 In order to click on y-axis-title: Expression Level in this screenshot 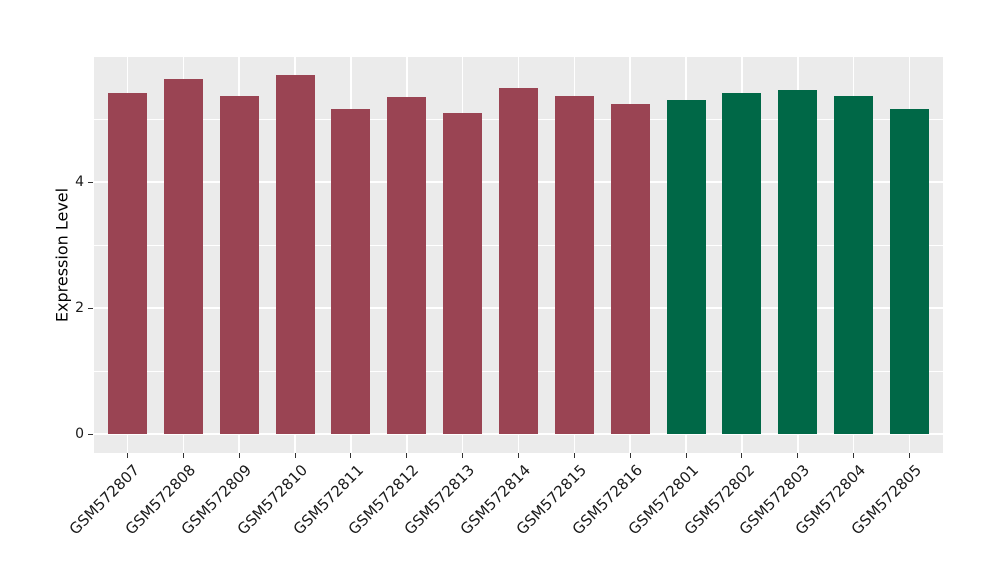, I will do `click(62, 255)`.